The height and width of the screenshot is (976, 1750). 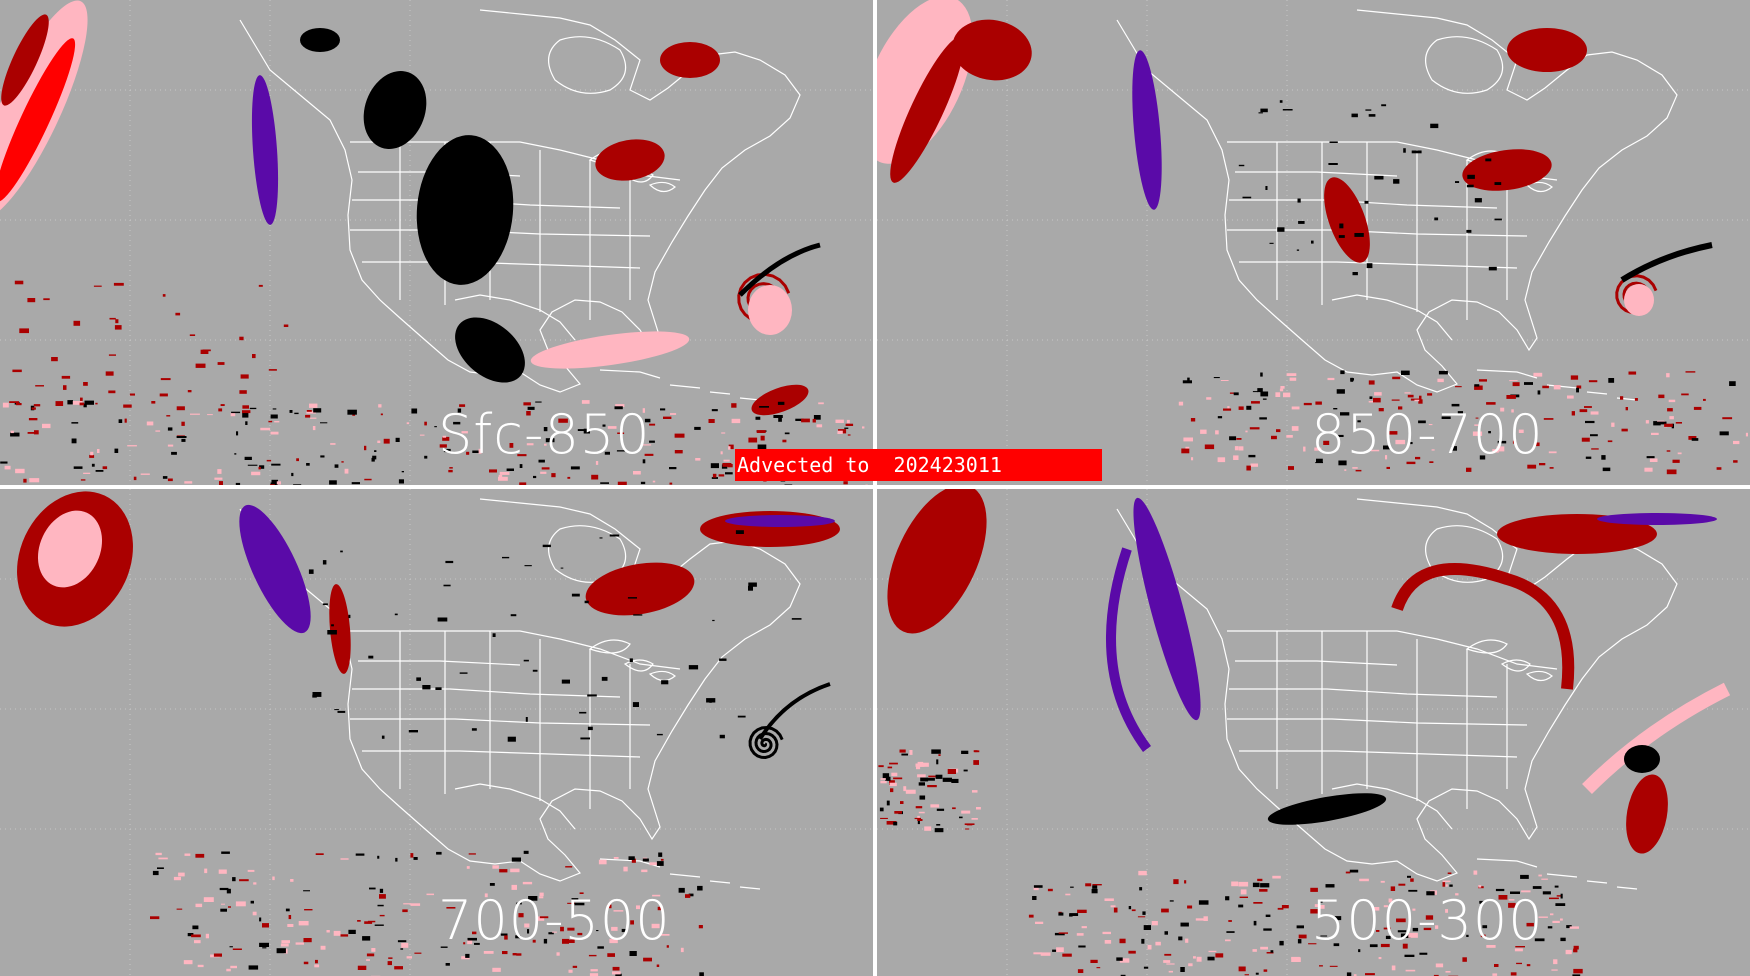 What do you see at coordinates (875, 487) in the screenshot?
I see `panel-divider-horizontal` at bounding box center [875, 487].